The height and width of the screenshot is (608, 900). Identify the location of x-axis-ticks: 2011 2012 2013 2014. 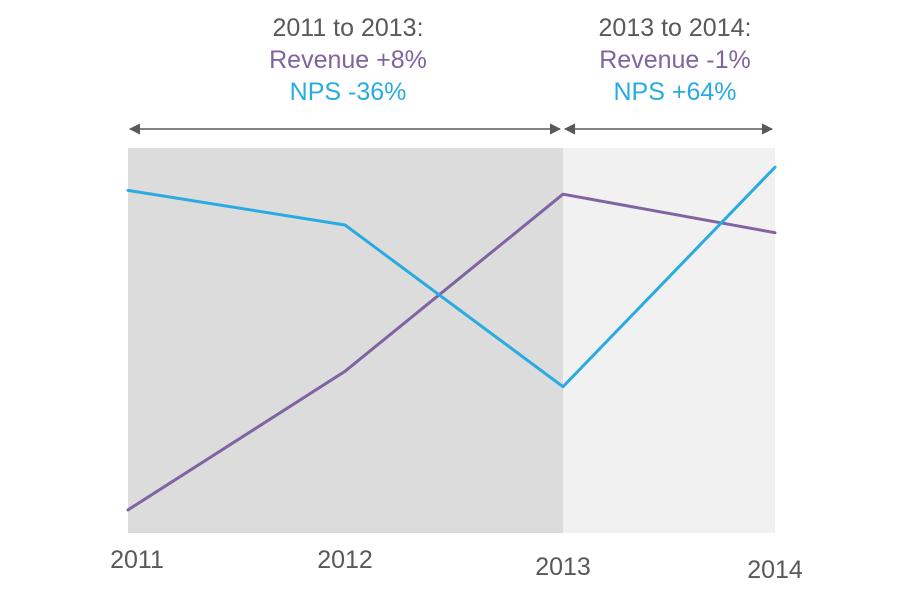
(456, 565).